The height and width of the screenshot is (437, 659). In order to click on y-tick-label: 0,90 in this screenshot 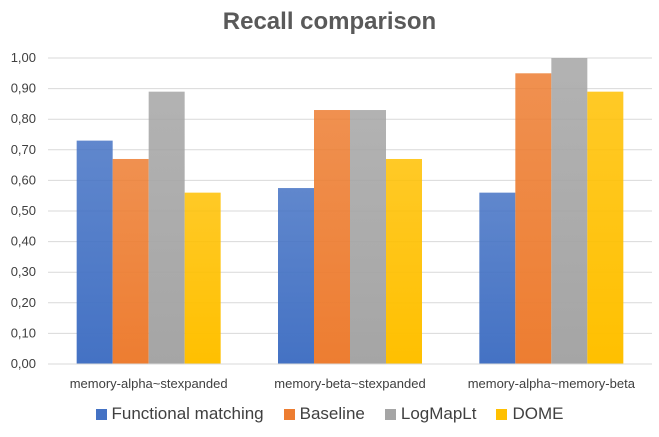, I will do `click(23, 88)`.